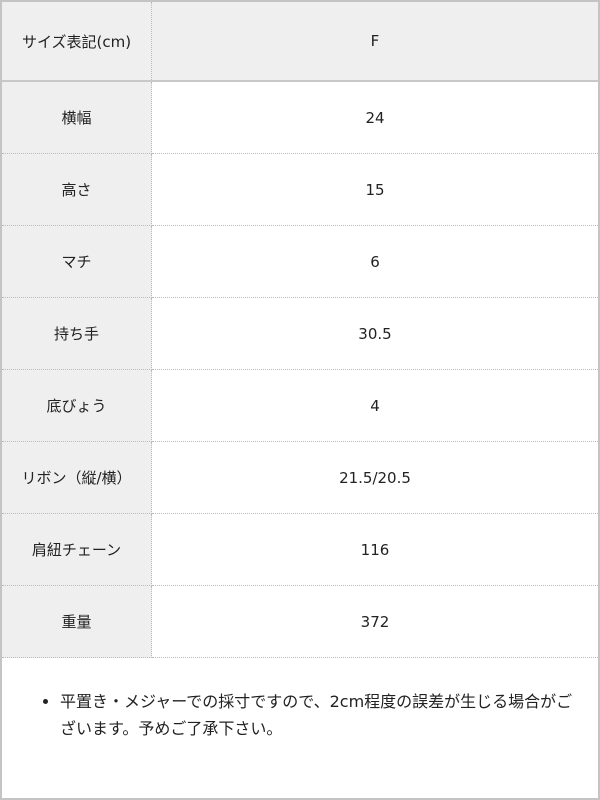  What do you see at coordinates (374, 477) in the screenshot?
I see `row-value: 21.5/20.5` at bounding box center [374, 477].